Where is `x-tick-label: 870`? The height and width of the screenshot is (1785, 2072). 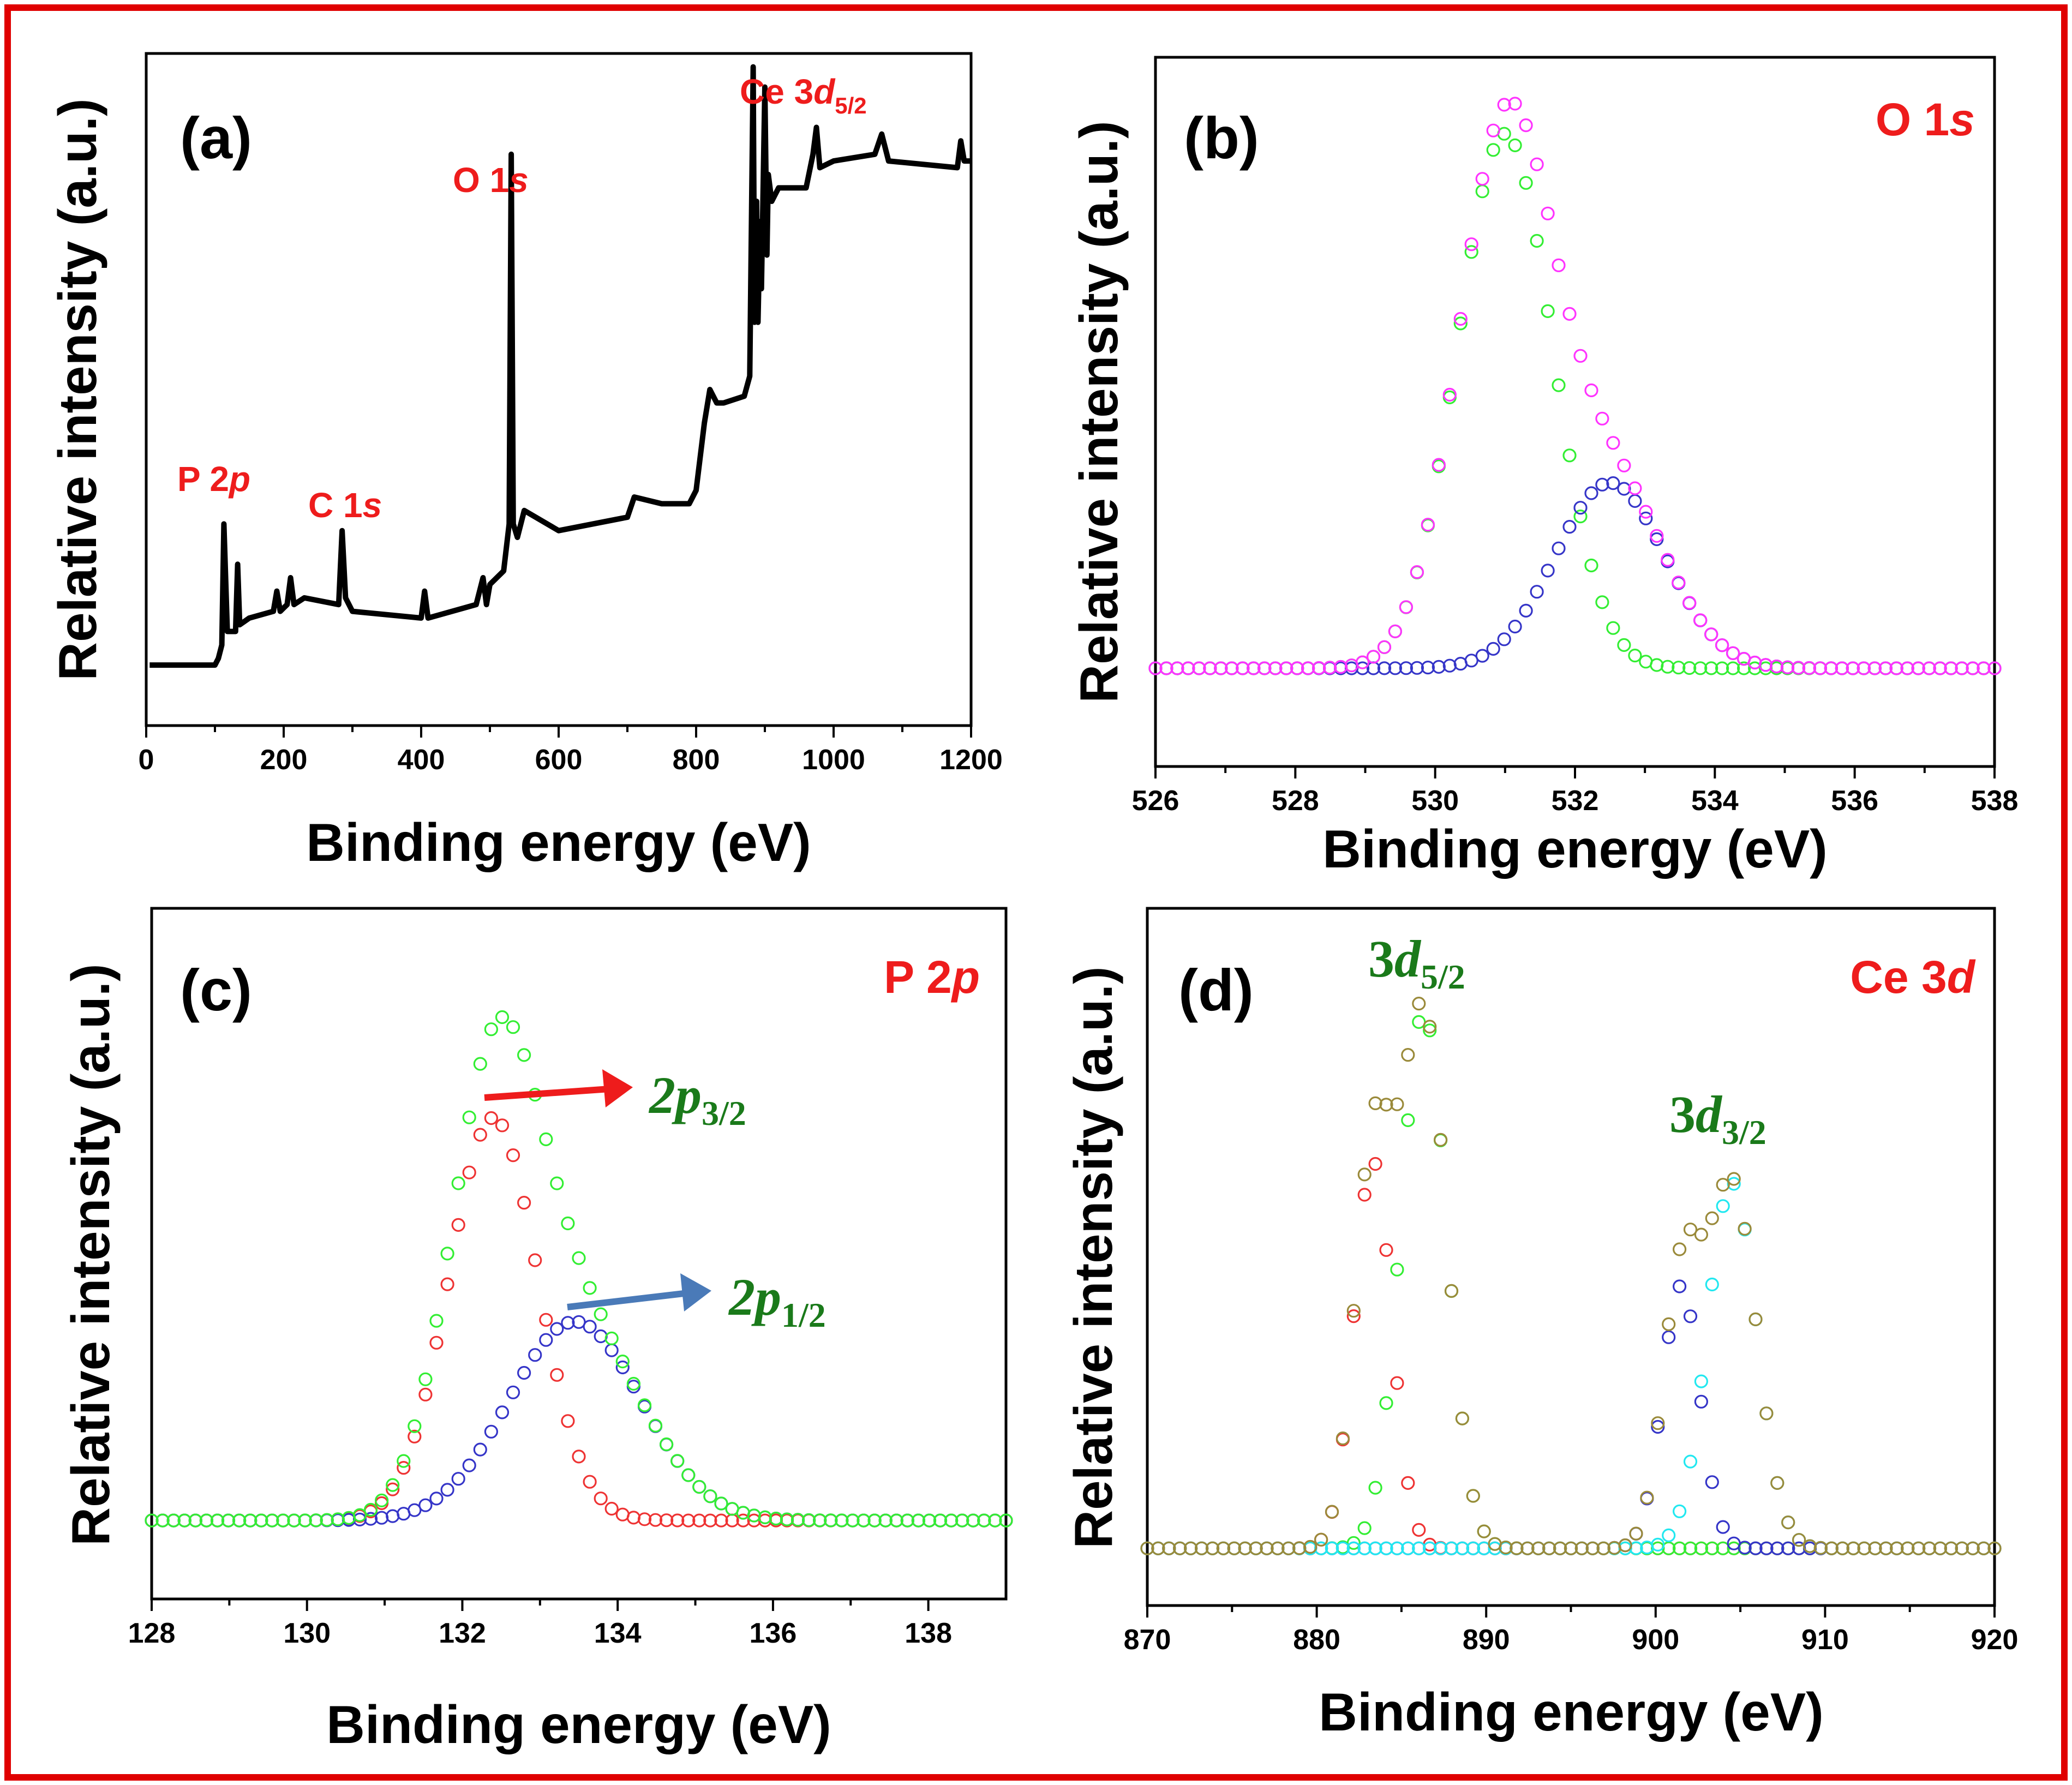
x-tick-label: 870 is located at coordinates (1147, 1640).